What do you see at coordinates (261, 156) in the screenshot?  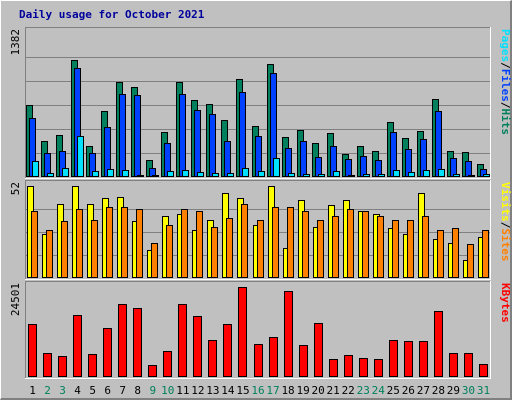 I see `series-pages` at bounding box center [261, 156].